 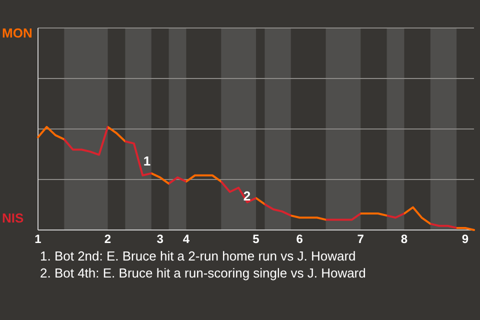 I want to click on x-tick-label: 6, so click(x=300, y=239).